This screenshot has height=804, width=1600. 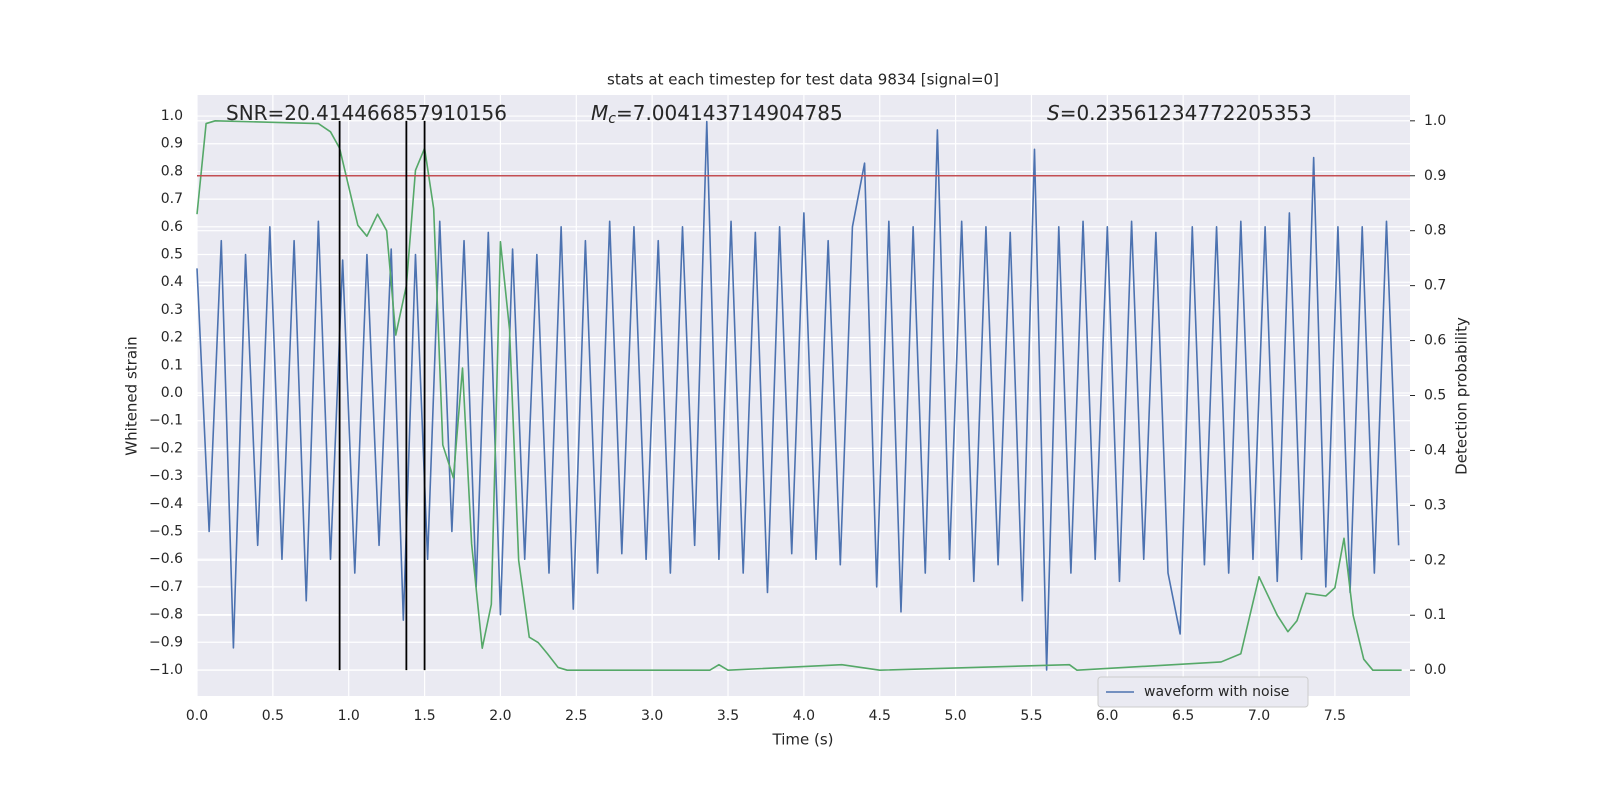 I want to click on y-tick-label: 0.7, so click(x=172, y=199).